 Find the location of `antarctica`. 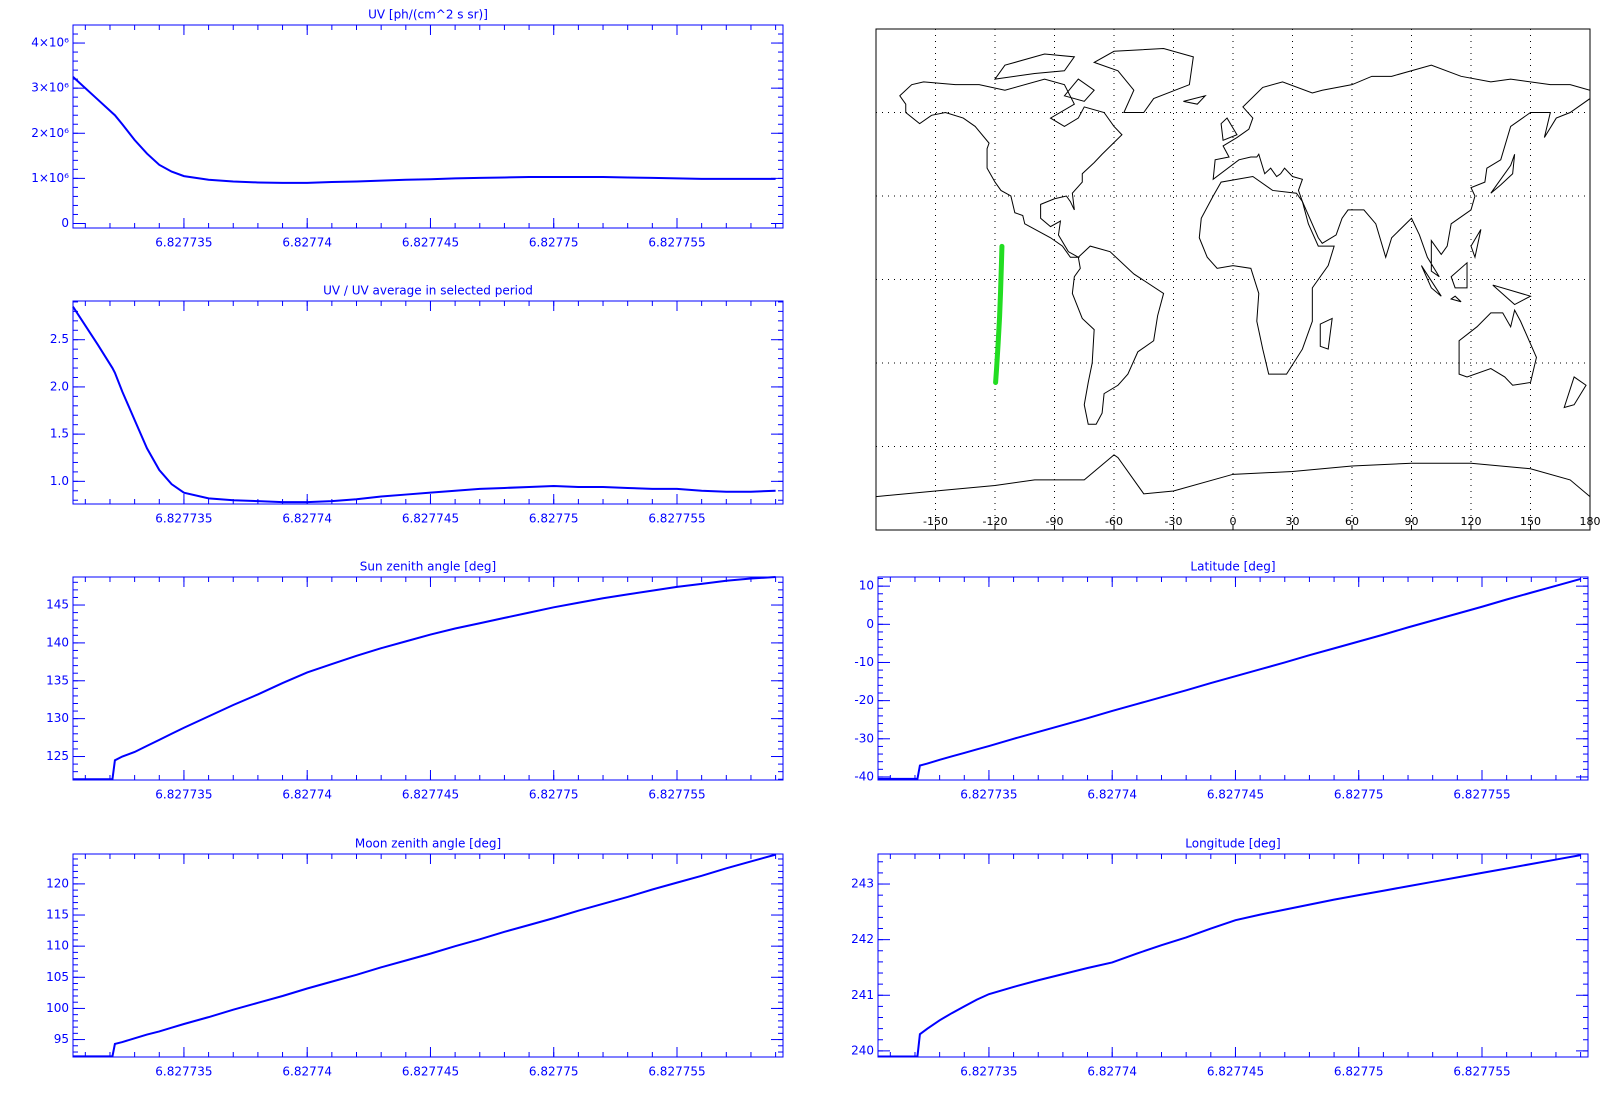

antarctica is located at coordinates (1233, 476).